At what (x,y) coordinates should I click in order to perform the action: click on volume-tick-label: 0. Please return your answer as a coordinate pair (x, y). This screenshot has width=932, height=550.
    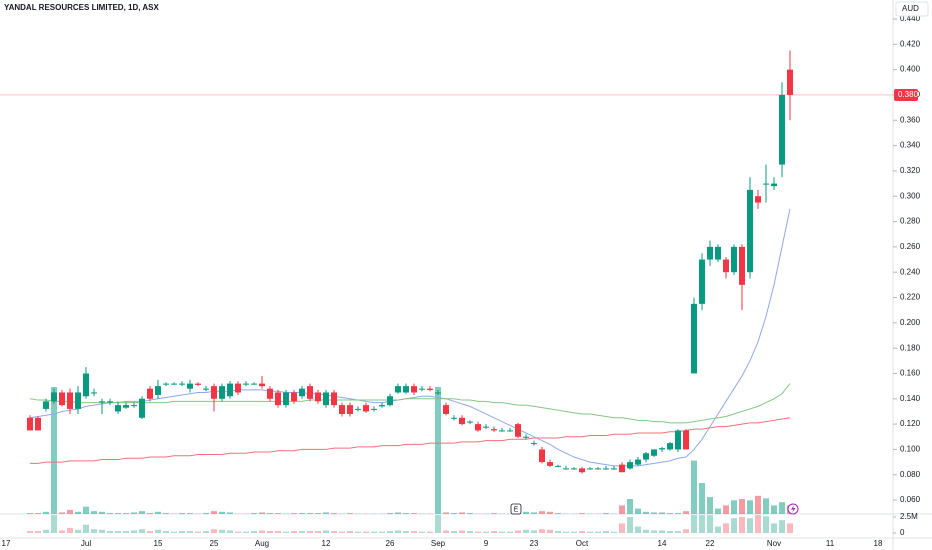
    Looking at the image, I should click on (902, 532).